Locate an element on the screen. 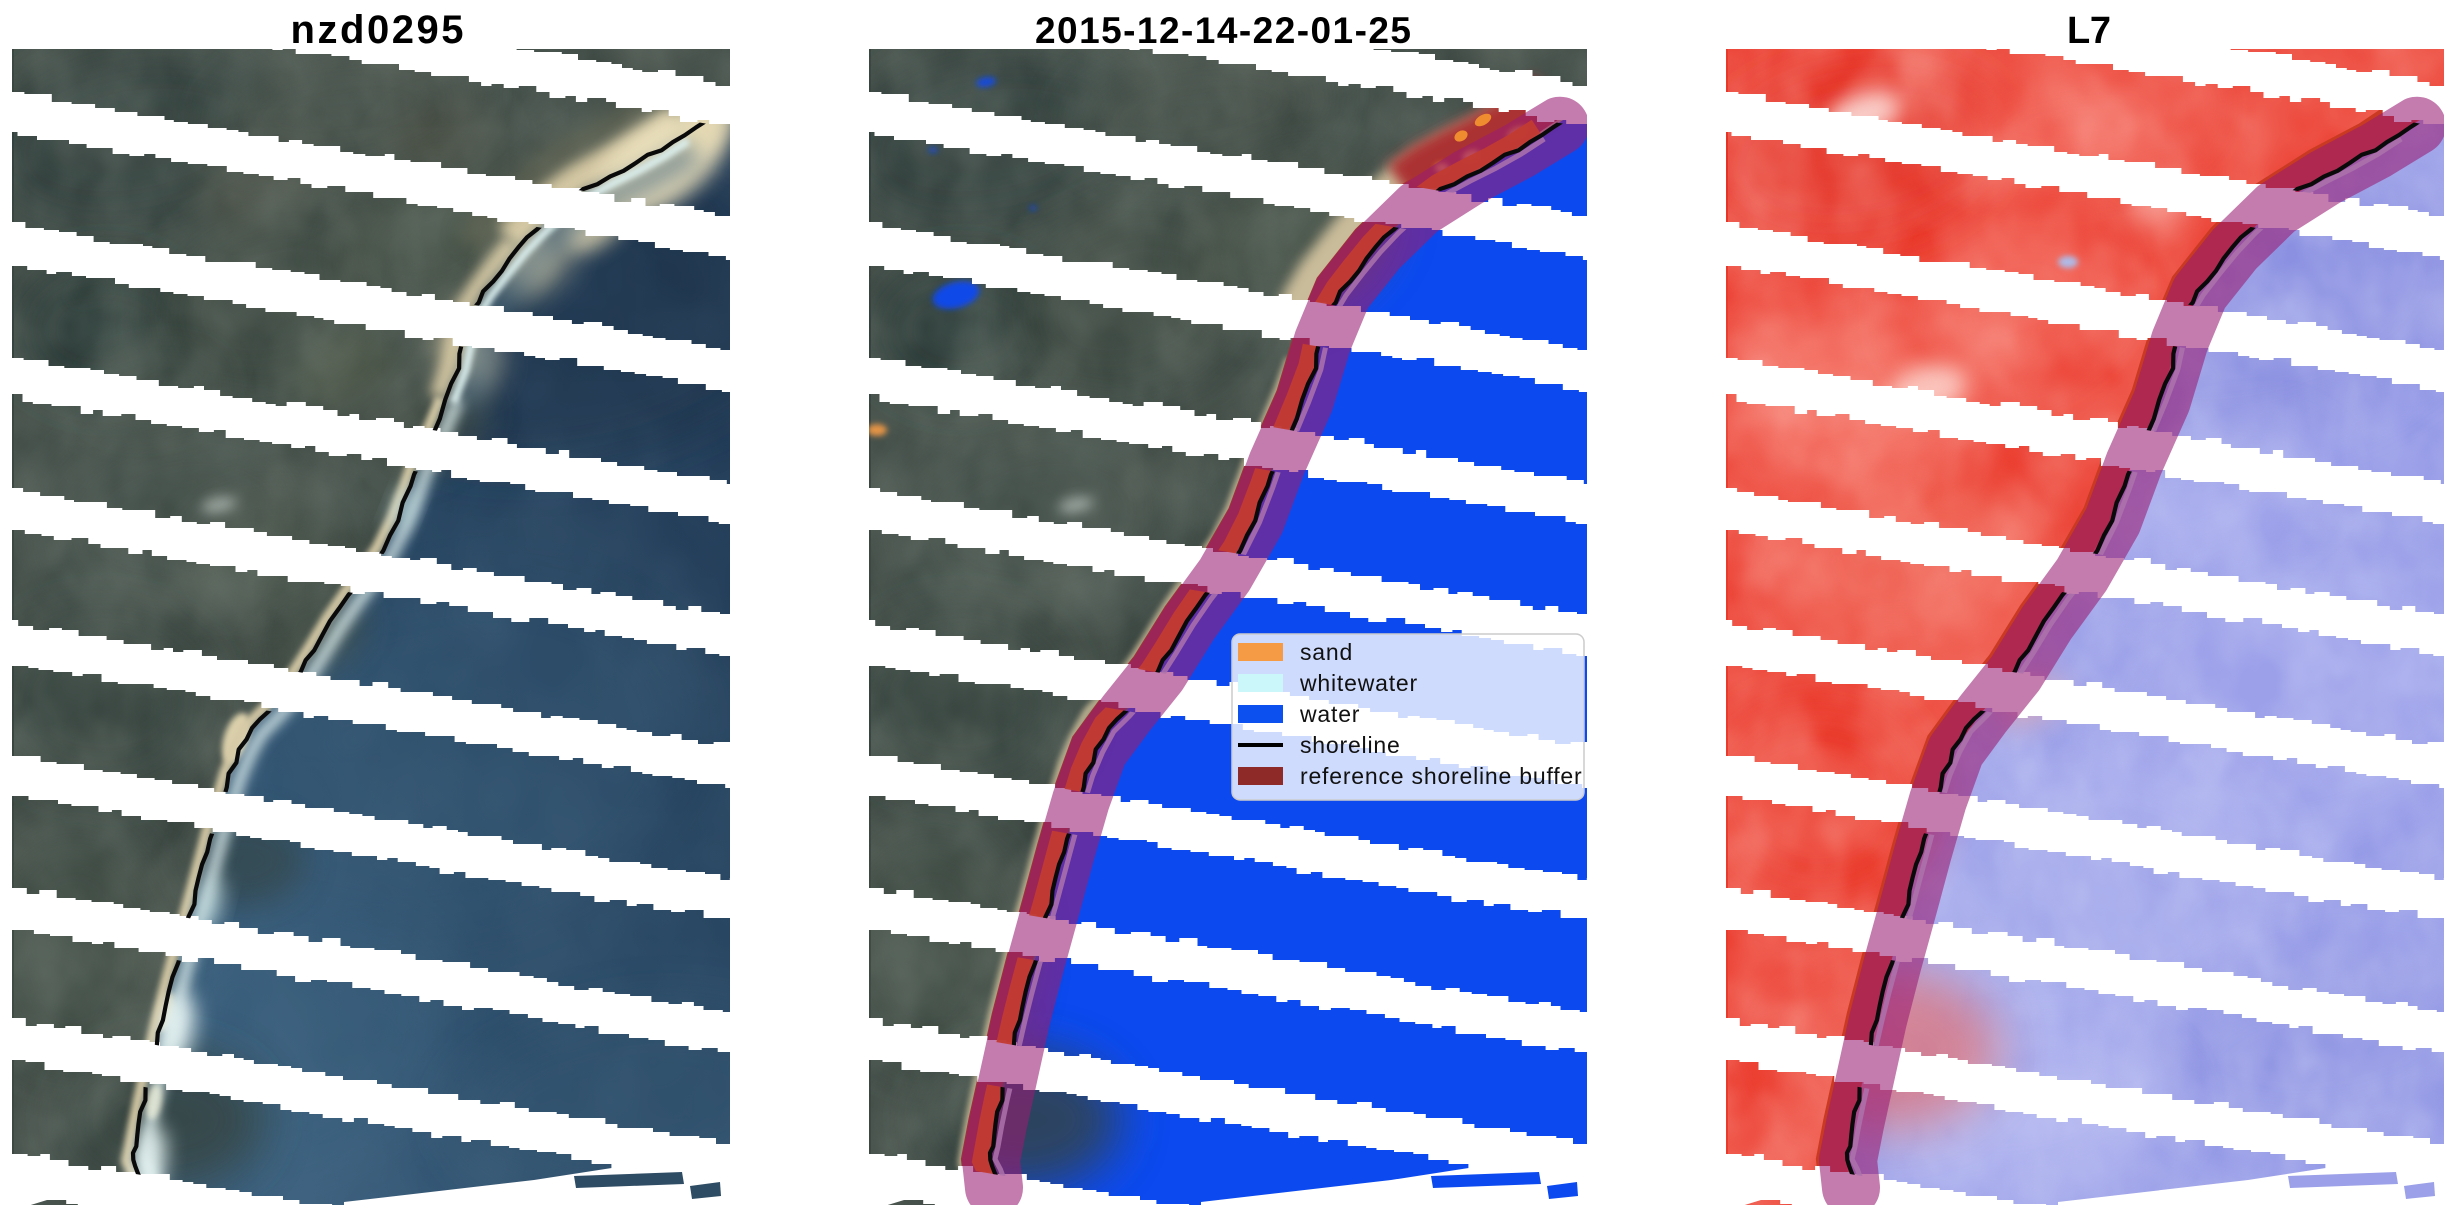  svg-text: reference shoreline buffer is located at coordinates (1441, 776).